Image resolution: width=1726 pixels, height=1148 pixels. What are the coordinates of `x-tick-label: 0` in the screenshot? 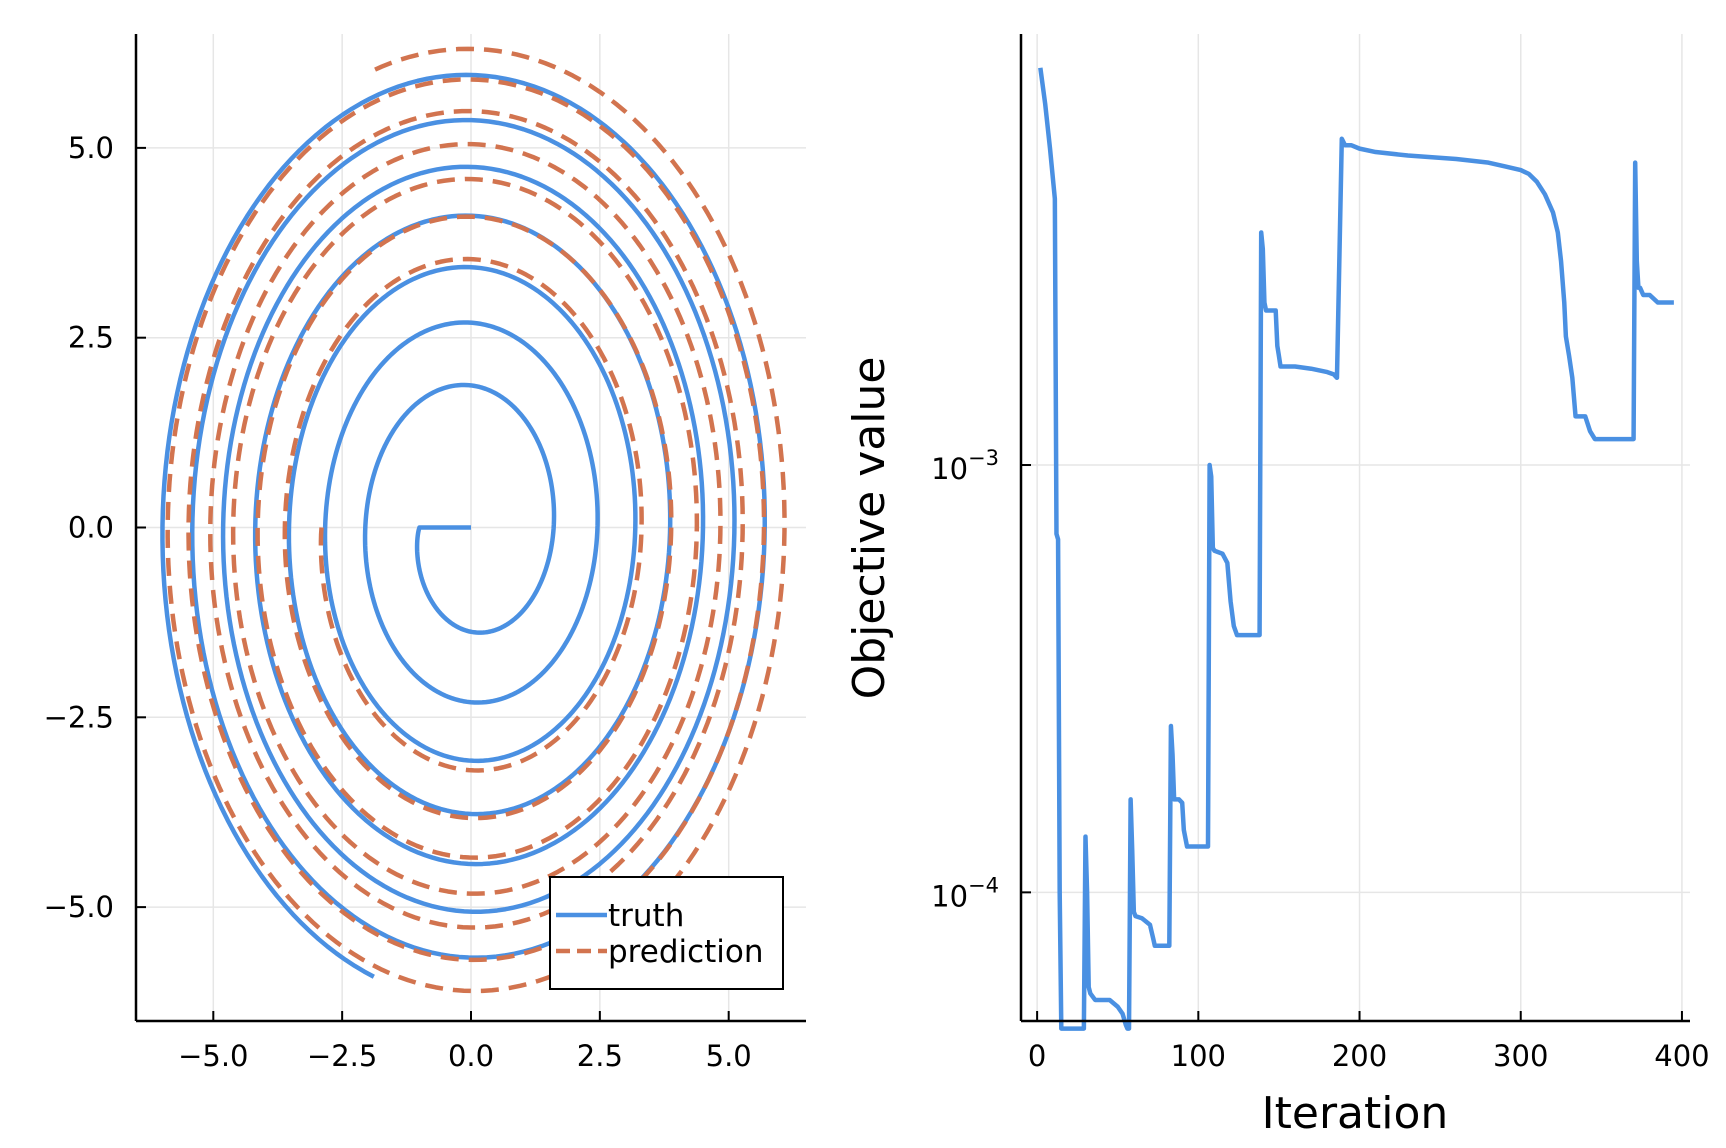 It's located at (1037, 1056).